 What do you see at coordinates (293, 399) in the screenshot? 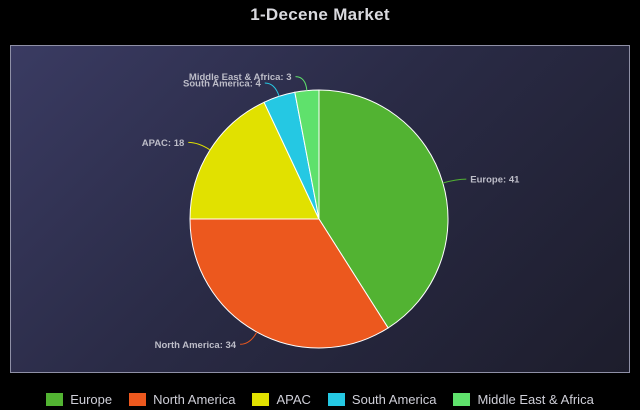
I see `legend-label: APAC` at bounding box center [293, 399].